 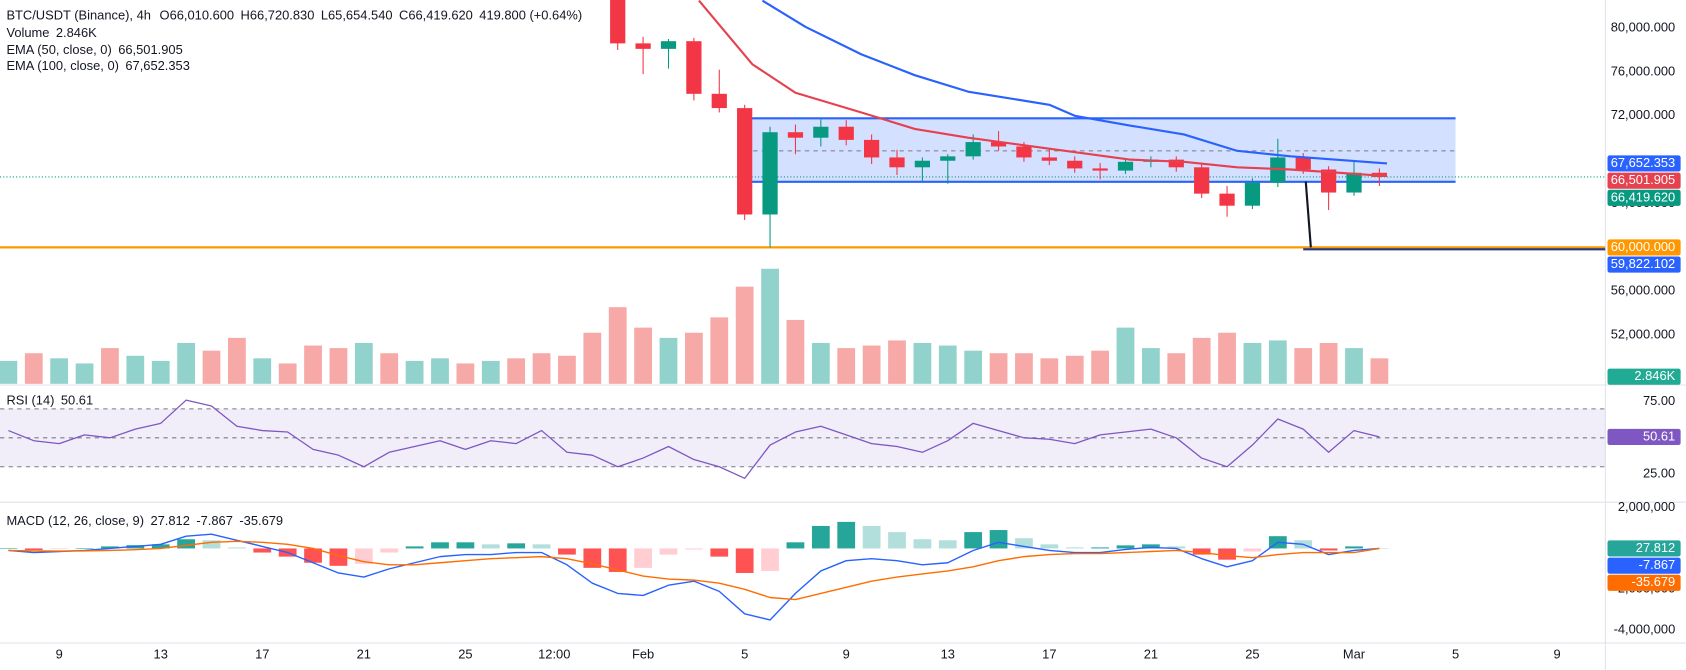 What do you see at coordinates (403, 15) in the screenshot?
I see `ohlc-name: C` at bounding box center [403, 15].